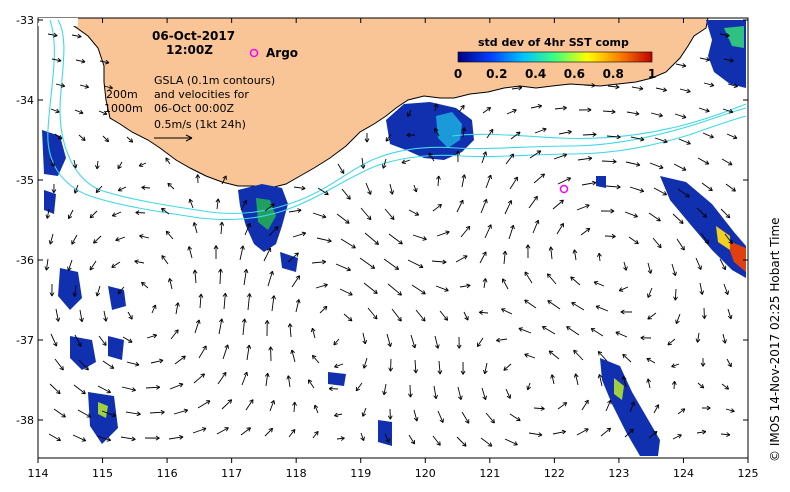 The image size is (790, 492). Describe the element at coordinates (117, 298) in the screenshot. I see `sst-patch-w5` at that location.